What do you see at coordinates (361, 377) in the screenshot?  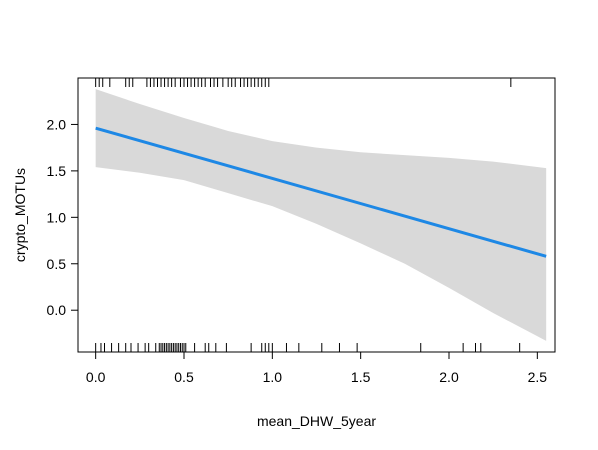 I see `x-tick-label: 1.5` at bounding box center [361, 377].